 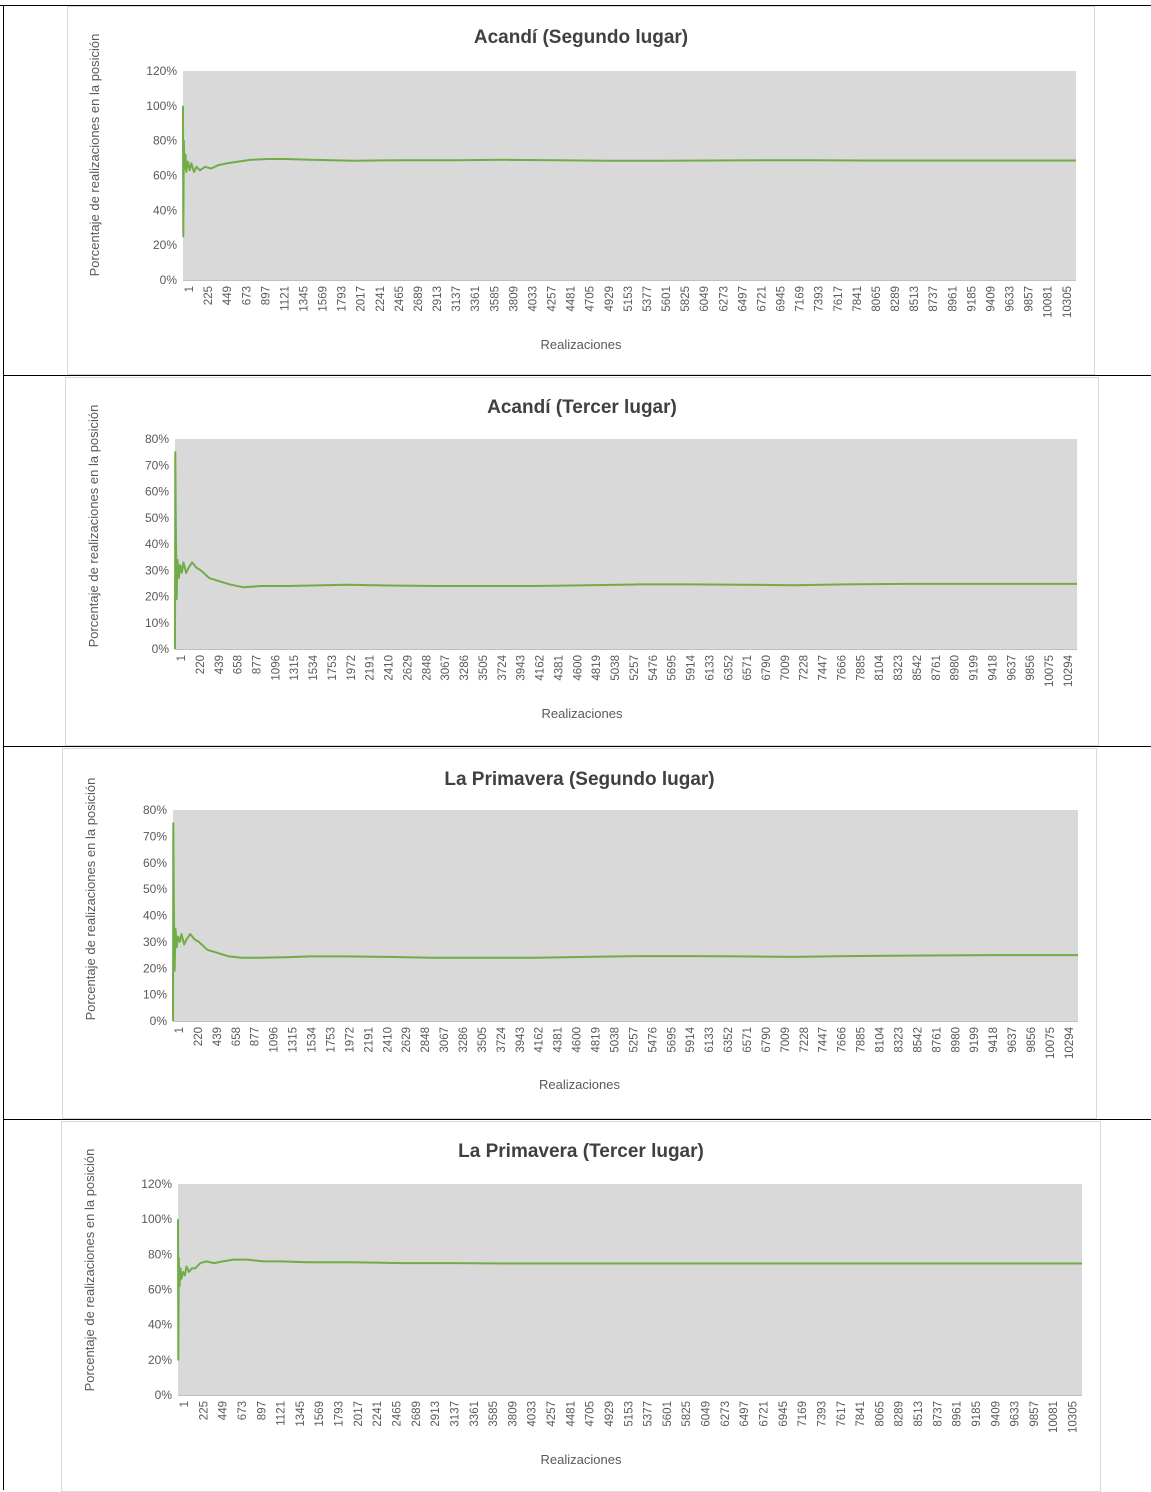 I want to click on x-tick-label: 6571, so click(x=748, y=668).